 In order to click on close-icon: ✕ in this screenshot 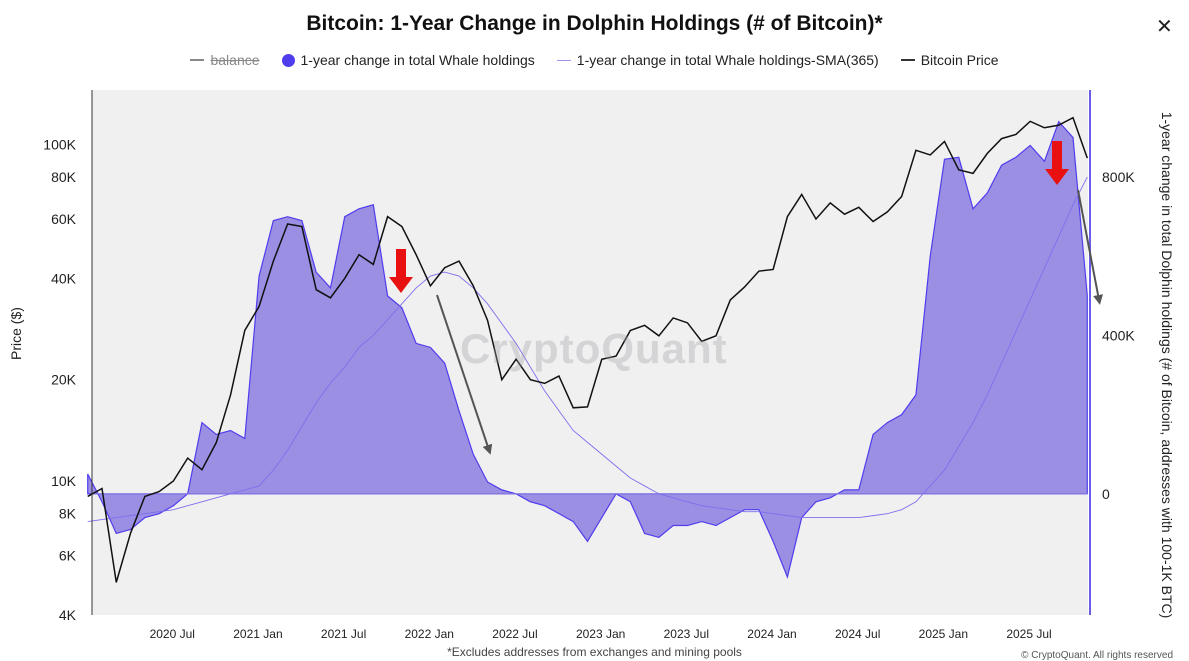, I will do `click(1164, 27)`.